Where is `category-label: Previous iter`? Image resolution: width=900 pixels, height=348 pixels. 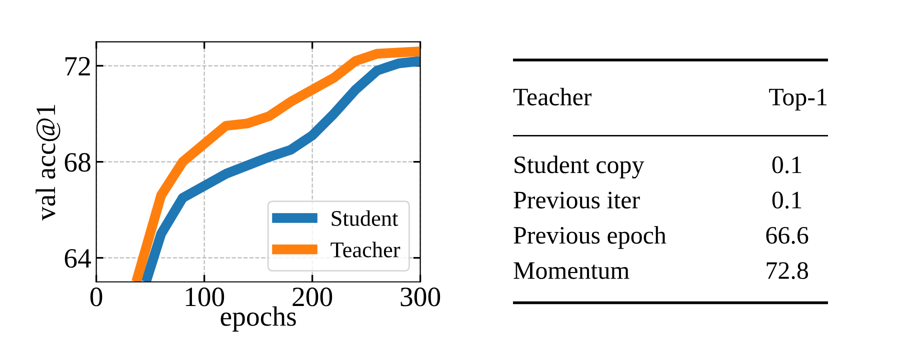
category-label: Previous iter is located at coordinates (577, 200).